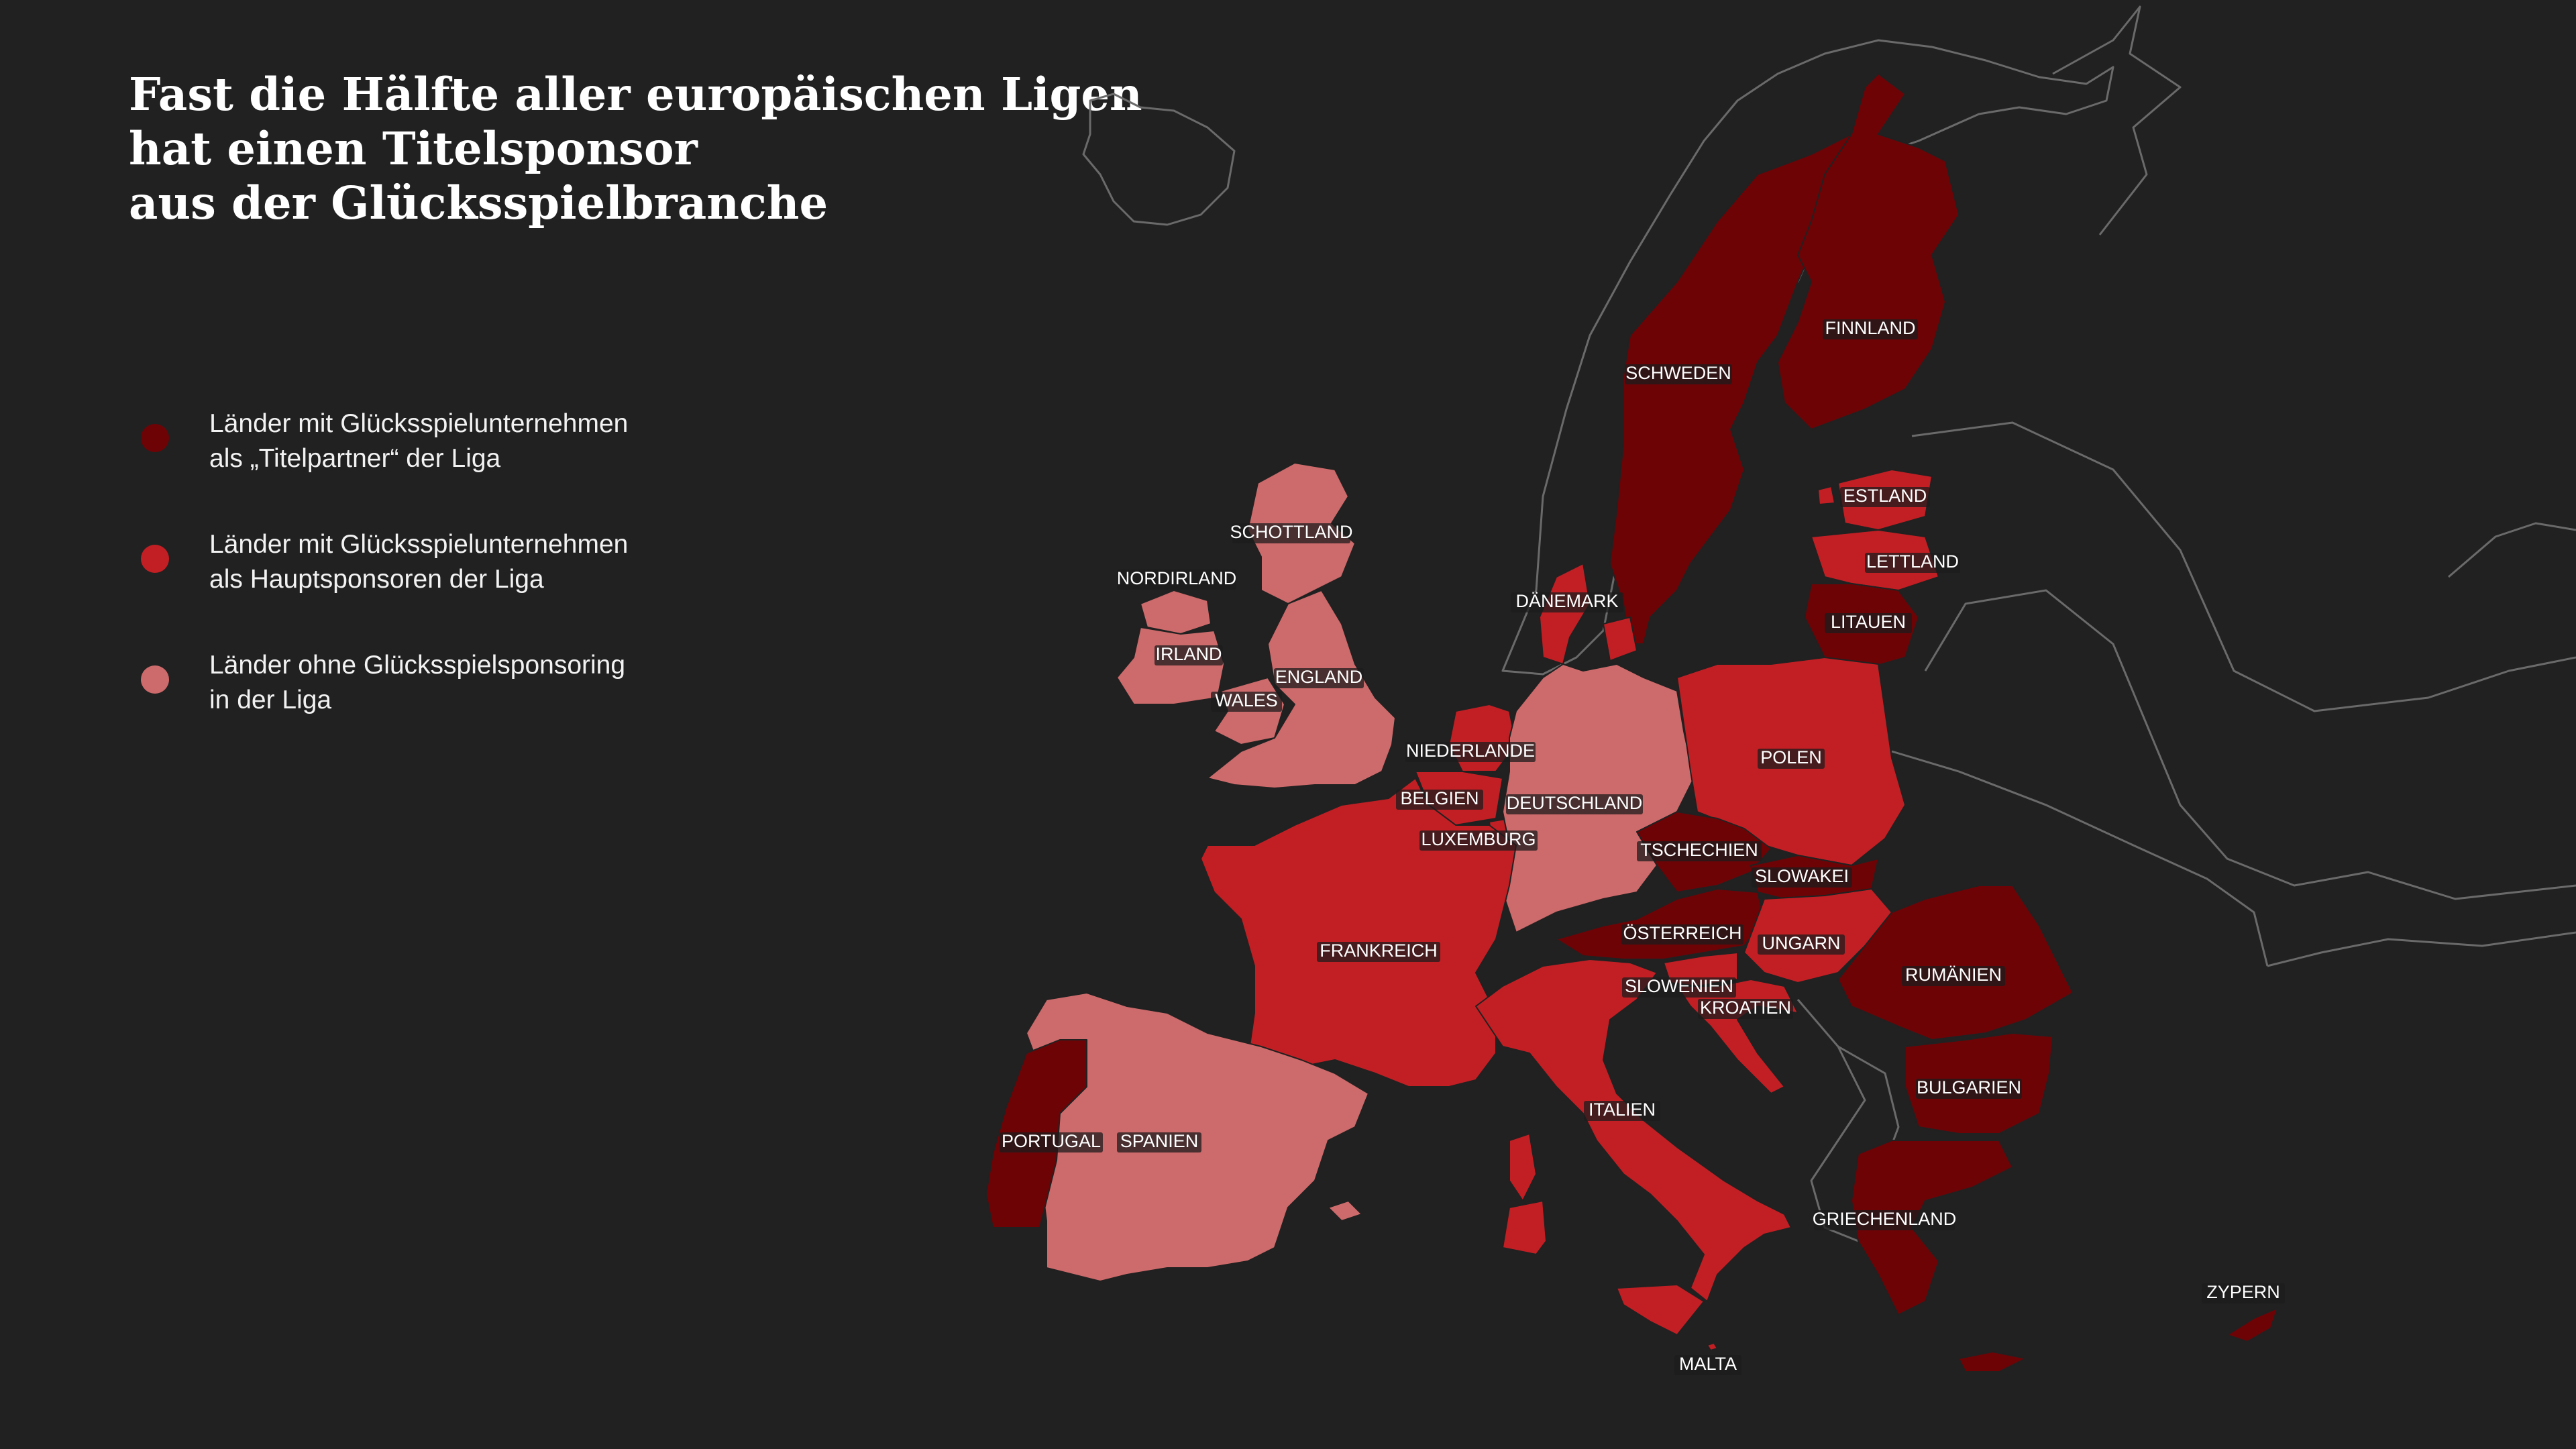 The width and height of the screenshot is (2576, 1449). Describe the element at coordinates (2233, 694) in the screenshot. I see `eastern-europe-outline` at that location.